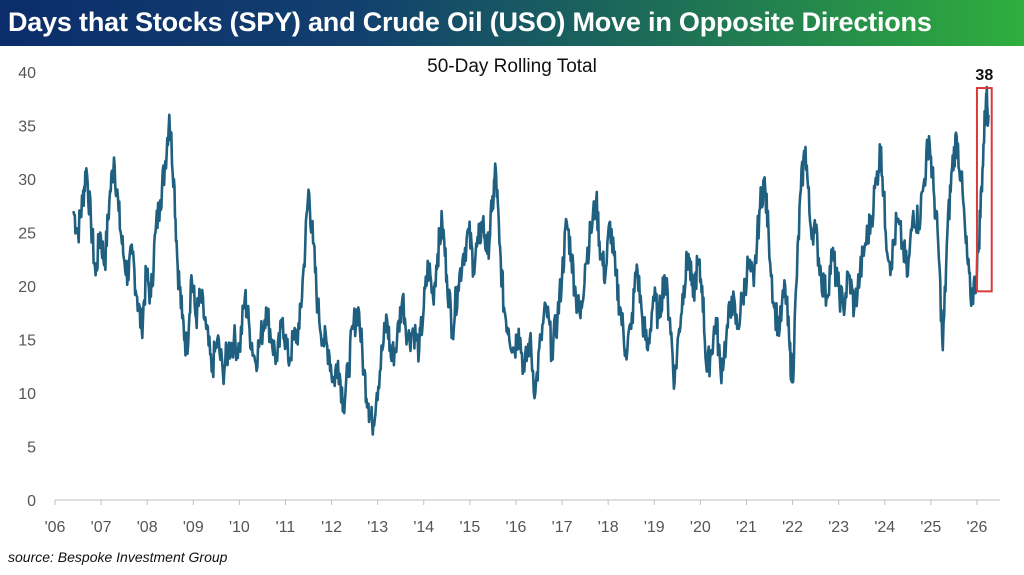 This screenshot has height=575, width=1024. Describe the element at coordinates (654, 527) in the screenshot. I see `x-tick-label: '19` at that location.